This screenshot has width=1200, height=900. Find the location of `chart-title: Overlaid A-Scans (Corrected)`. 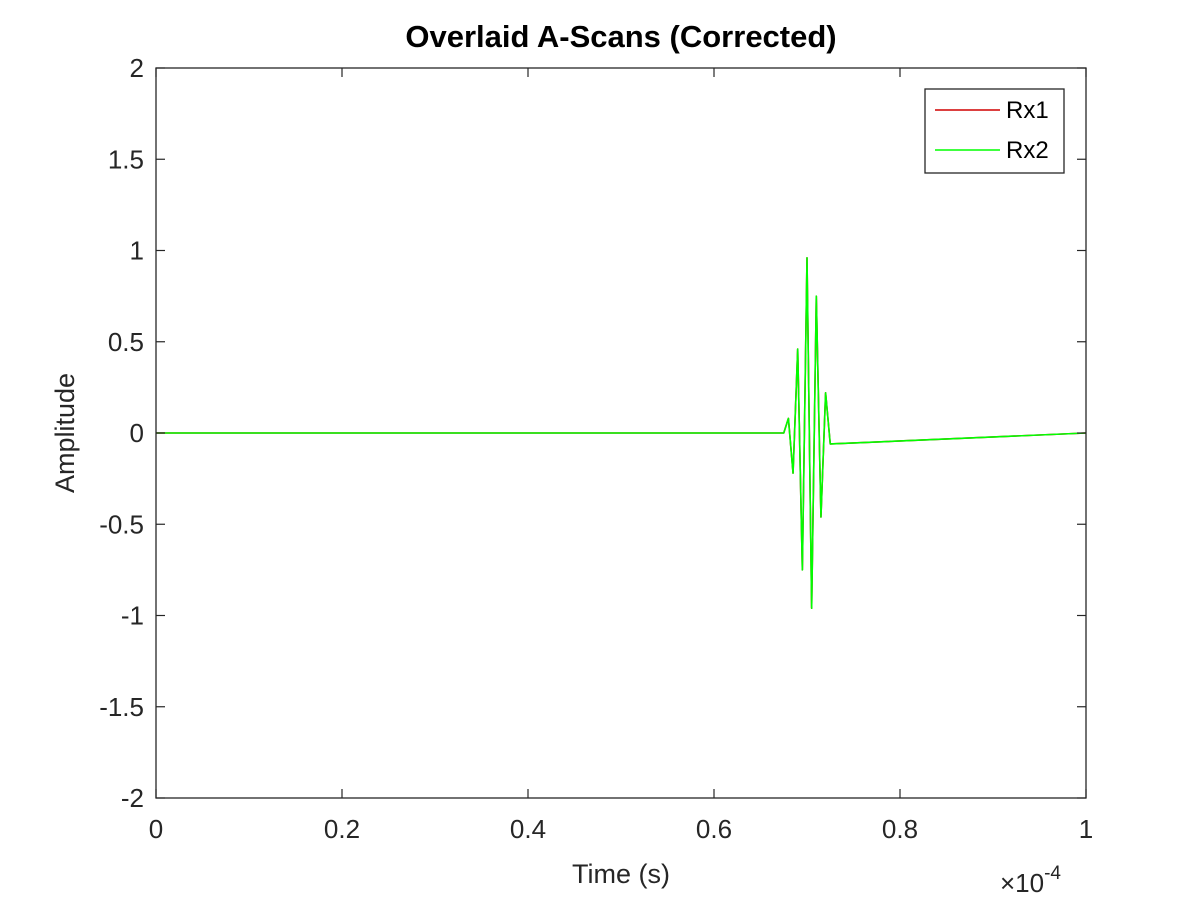

chart-title: Overlaid A-Scans (Corrected) is located at coordinates (620, 36).